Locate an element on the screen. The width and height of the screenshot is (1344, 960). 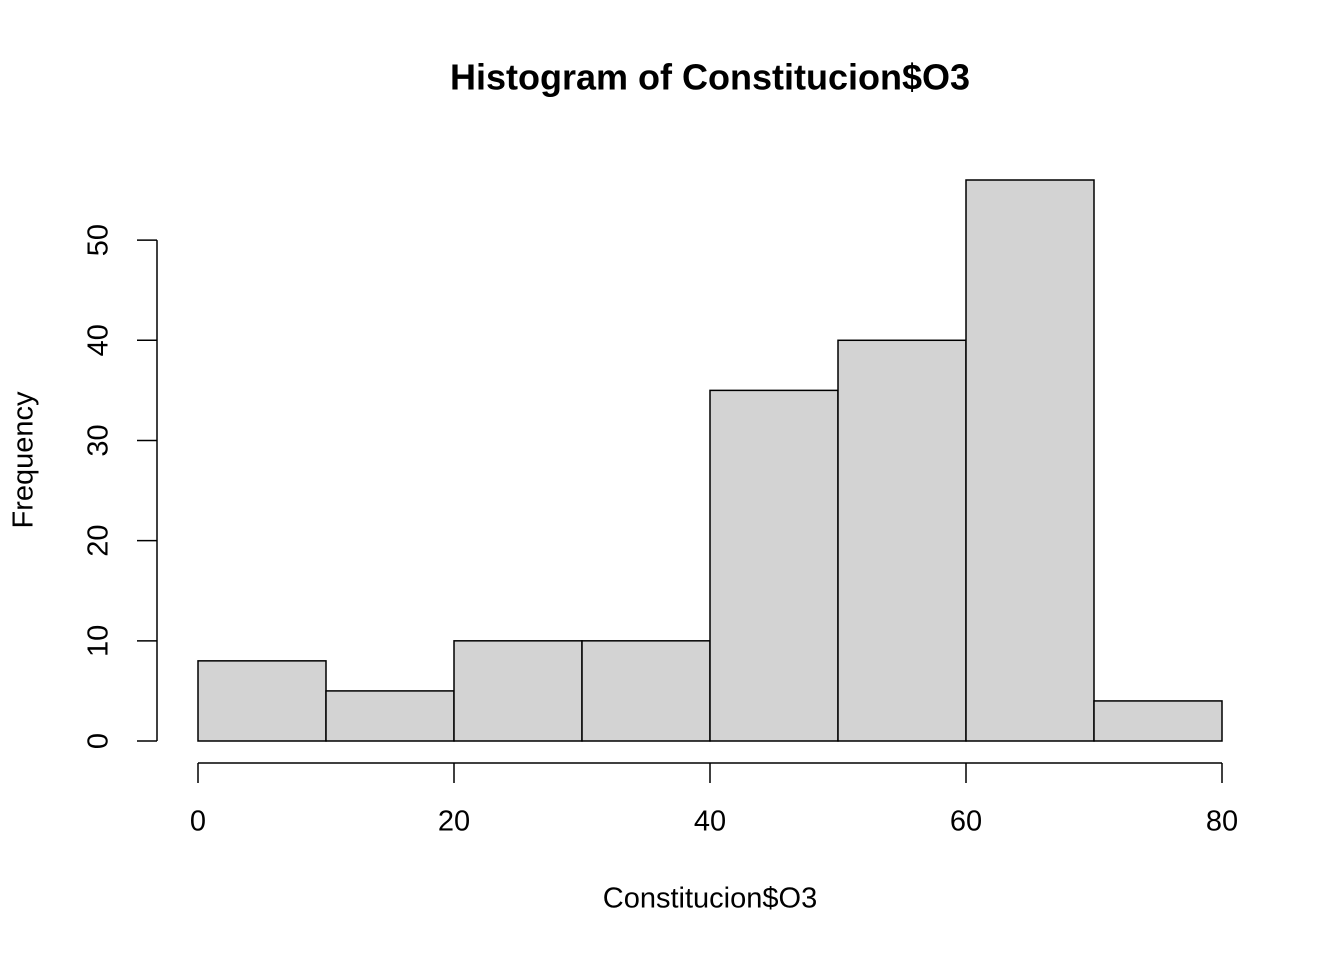
y-tick-label: 20 is located at coordinates (99, 541).